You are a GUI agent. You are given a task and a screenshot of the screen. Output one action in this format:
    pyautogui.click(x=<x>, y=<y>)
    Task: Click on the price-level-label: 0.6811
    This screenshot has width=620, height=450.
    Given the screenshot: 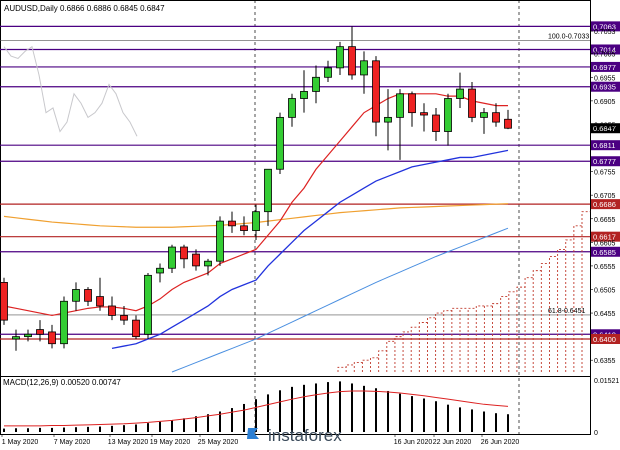 What is the action you would take?
    pyautogui.click(x=604, y=145)
    